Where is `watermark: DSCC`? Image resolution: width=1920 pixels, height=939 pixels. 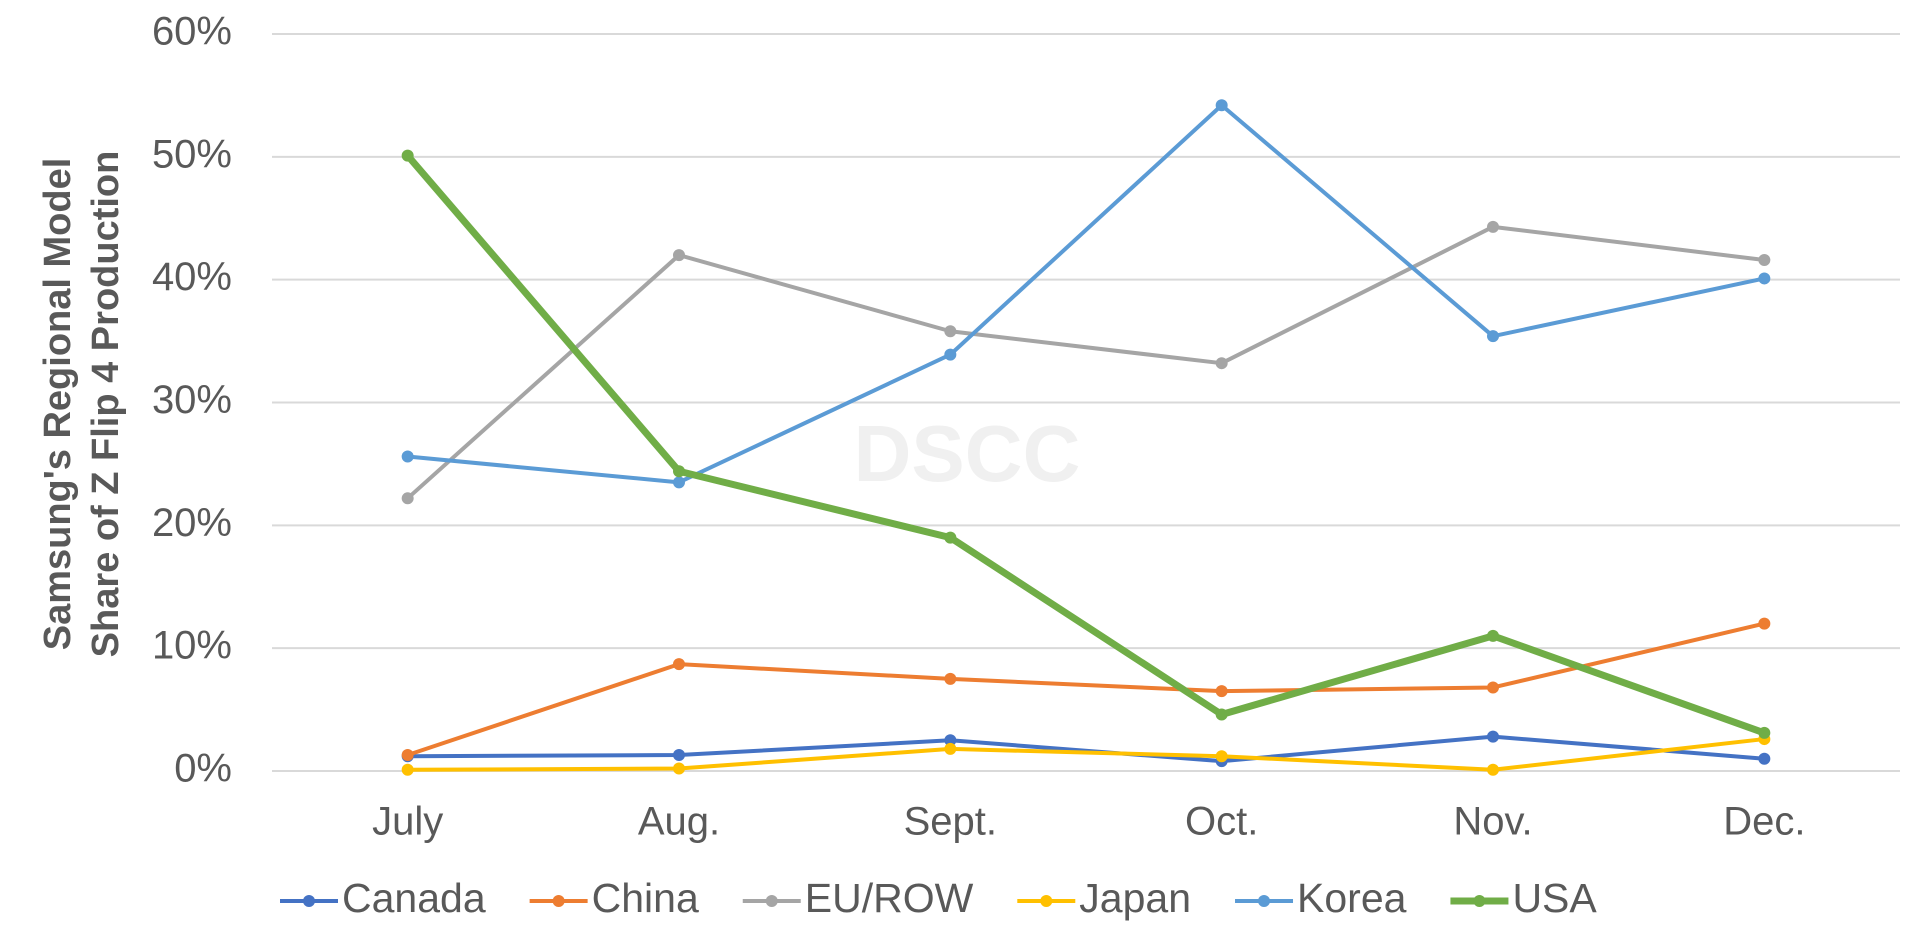
watermark: DSCC is located at coordinates (967, 453).